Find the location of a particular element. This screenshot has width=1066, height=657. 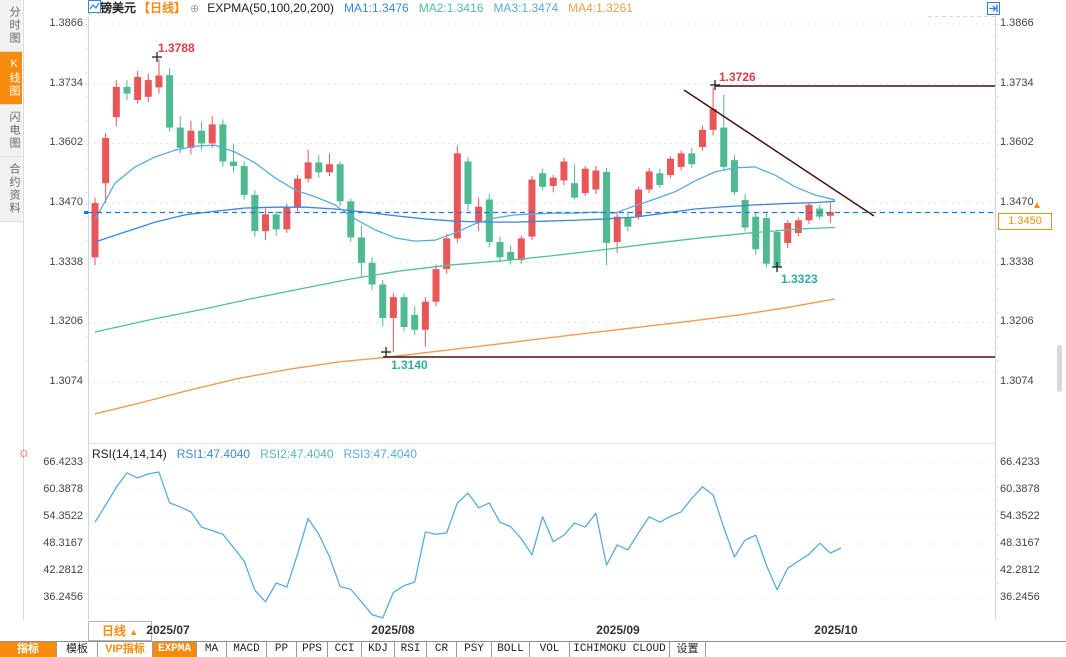

price-axis-label-right: 1.3206 is located at coordinates (1017, 321).